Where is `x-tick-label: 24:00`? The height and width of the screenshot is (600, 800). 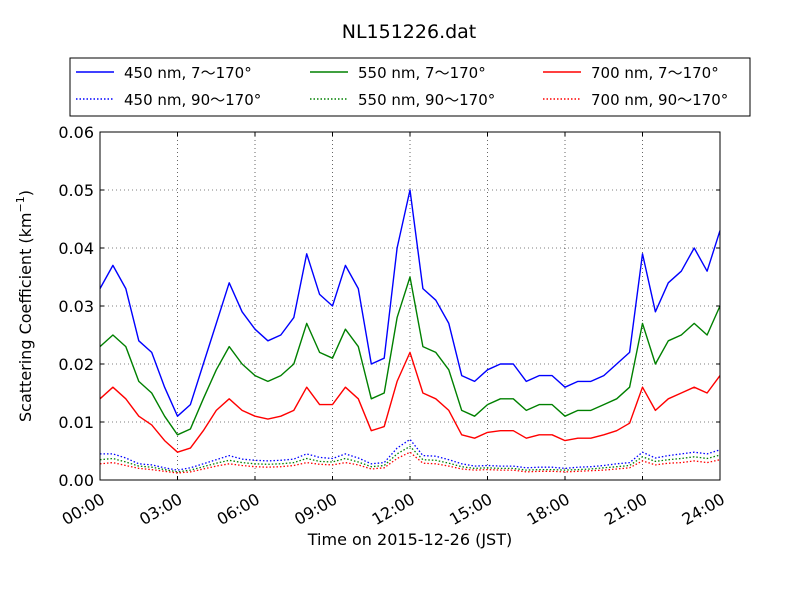 x-tick-label: 24:00 is located at coordinates (703, 509).